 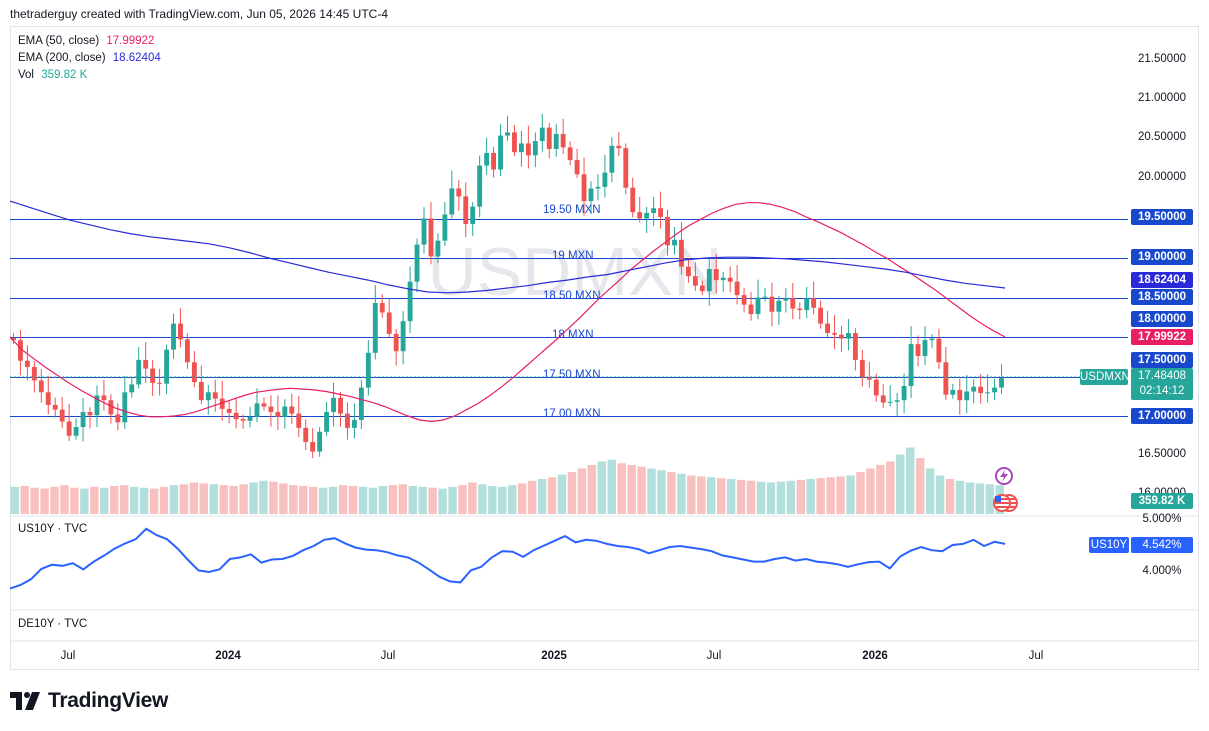 I want to click on level-tag-1800: 18.00000, so click(x=1162, y=319).